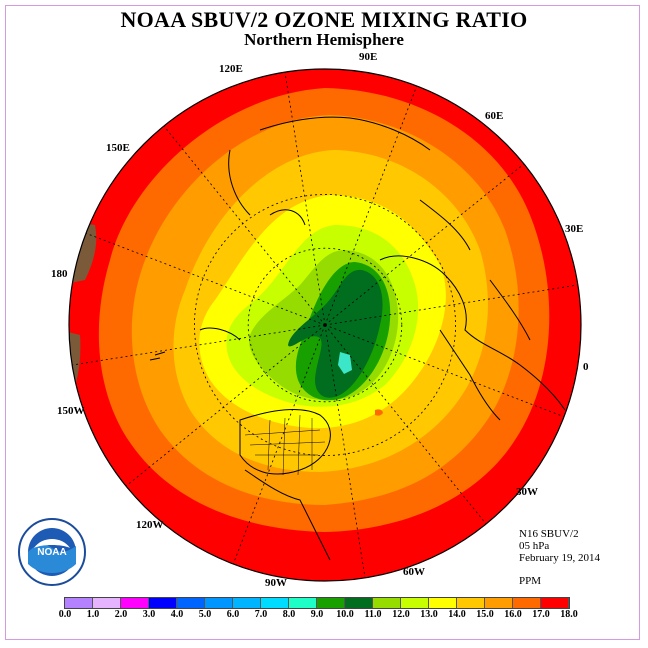 The width and height of the screenshot is (648, 648). I want to click on lon-label-150e: 150E, so click(118, 148).